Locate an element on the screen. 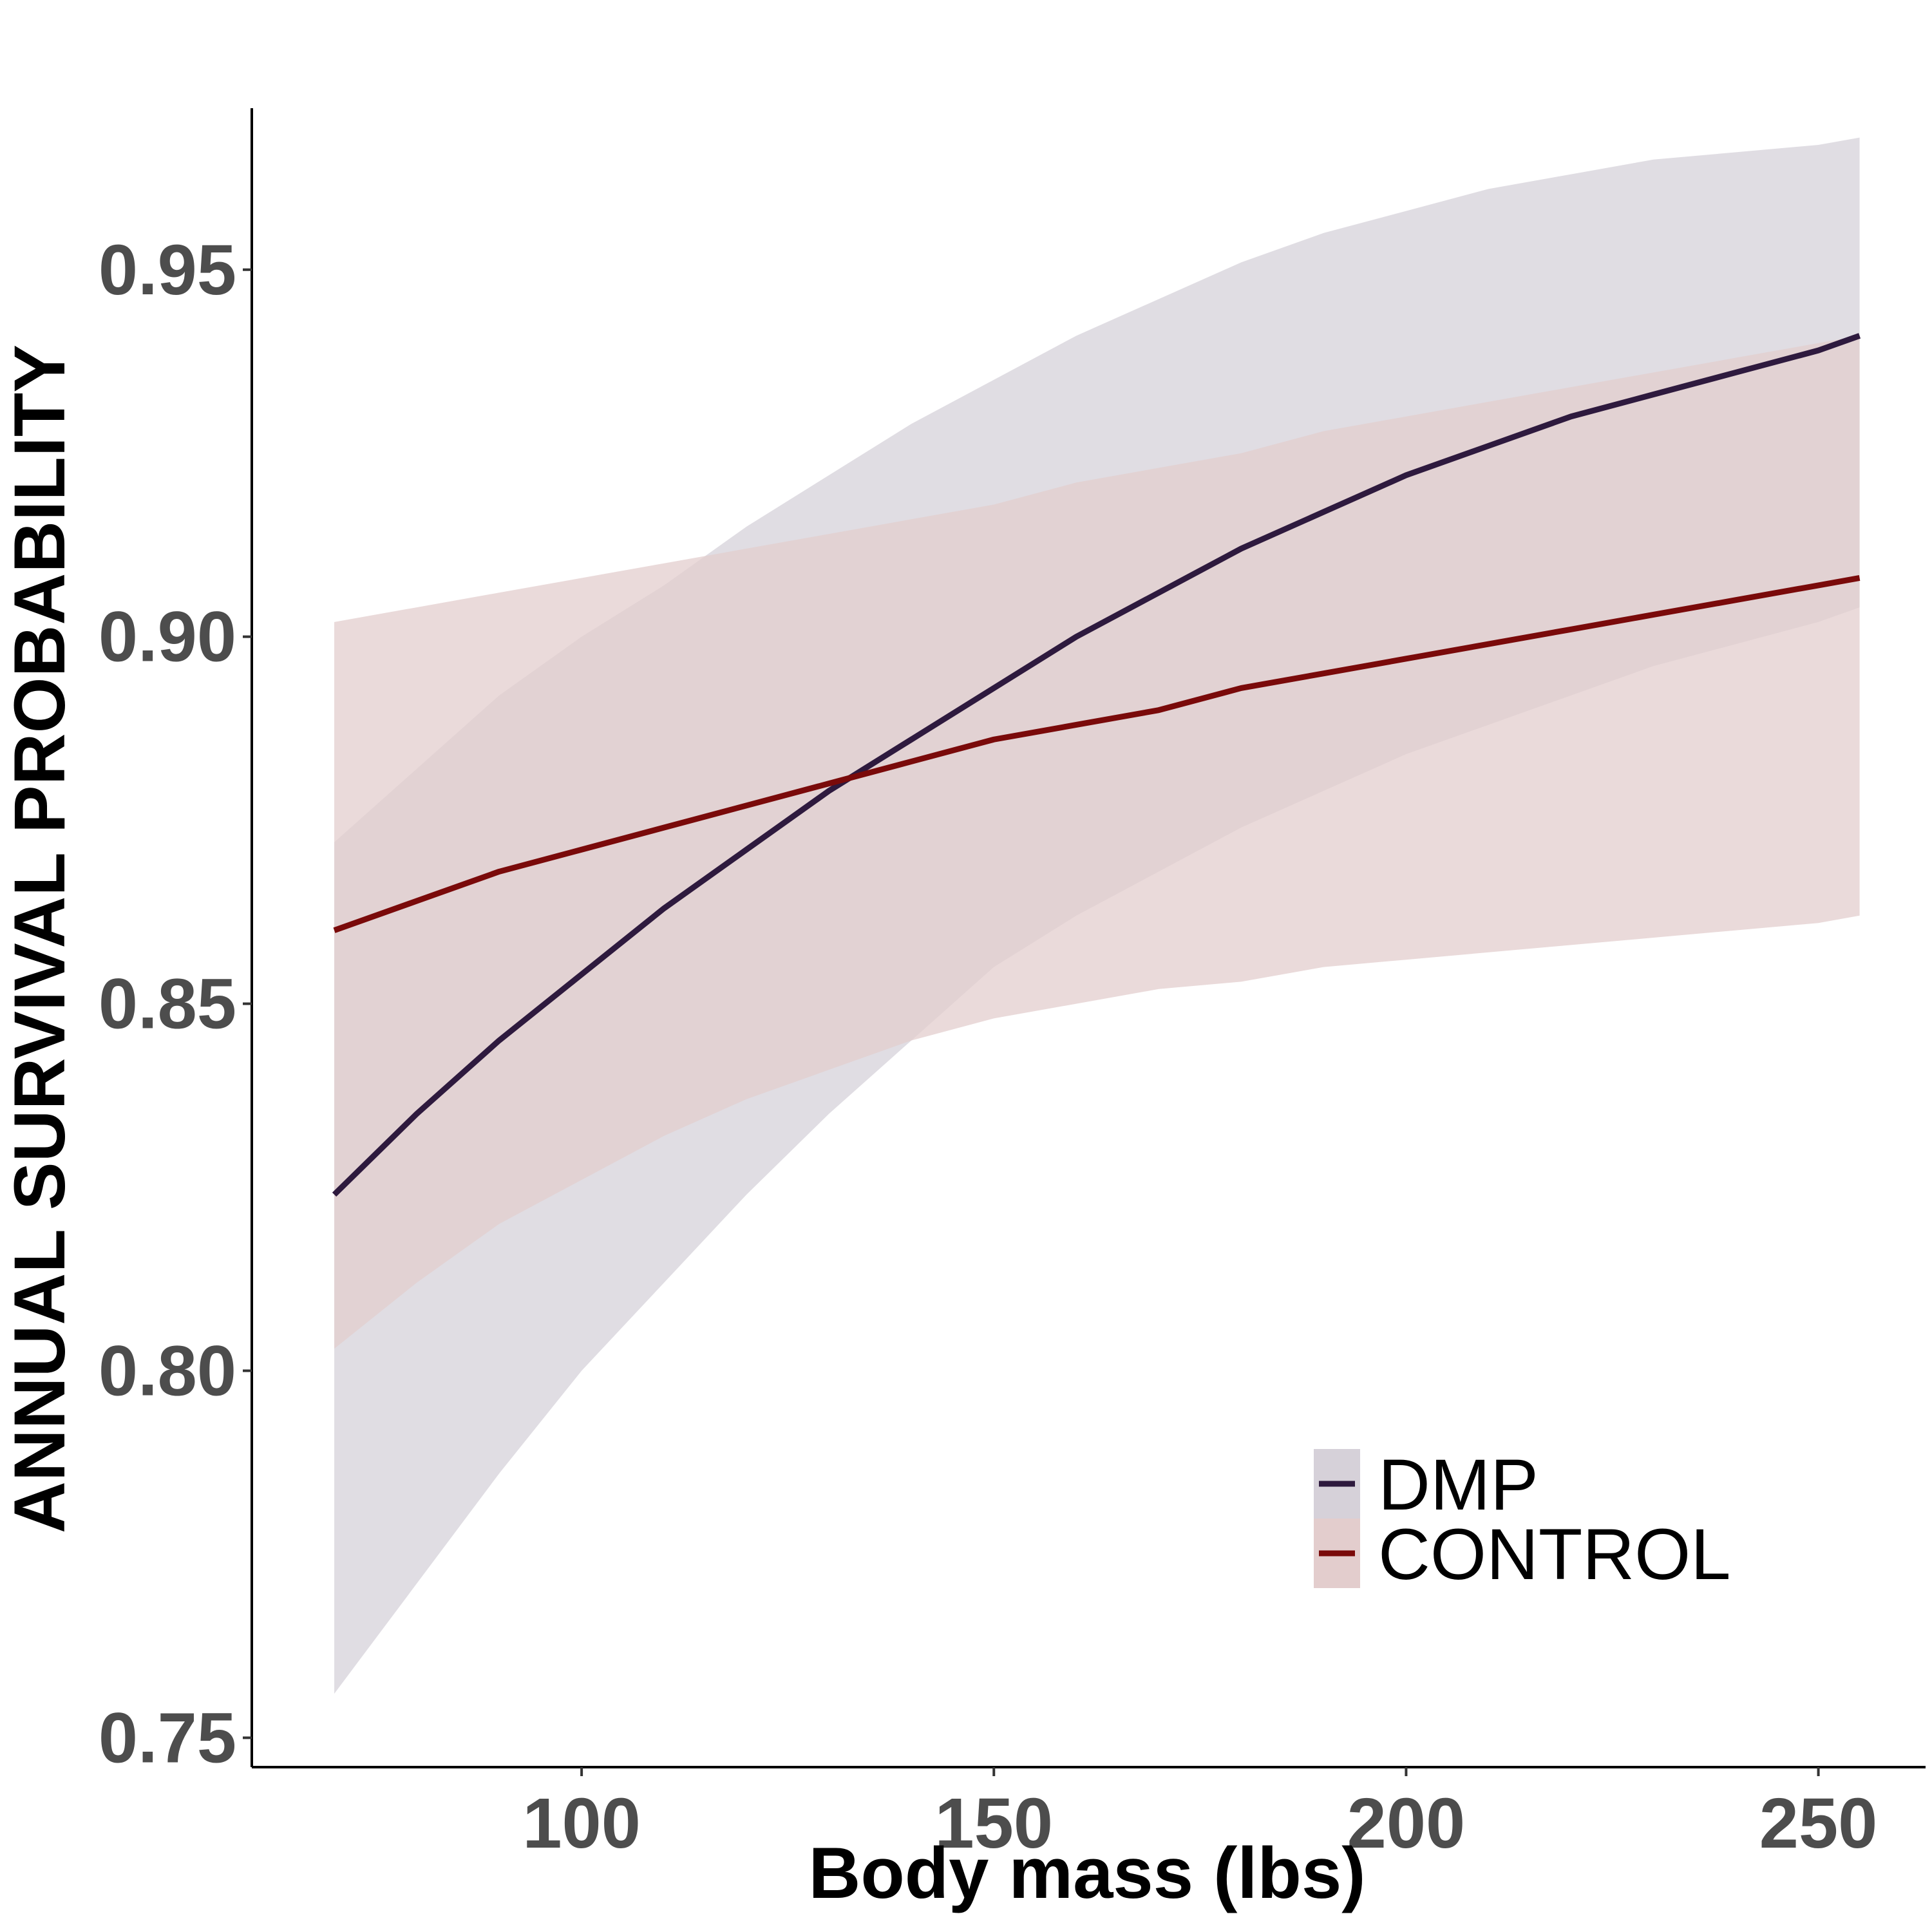 The height and width of the screenshot is (1932, 1932). y-tick-label: 0.75 is located at coordinates (167, 1737).